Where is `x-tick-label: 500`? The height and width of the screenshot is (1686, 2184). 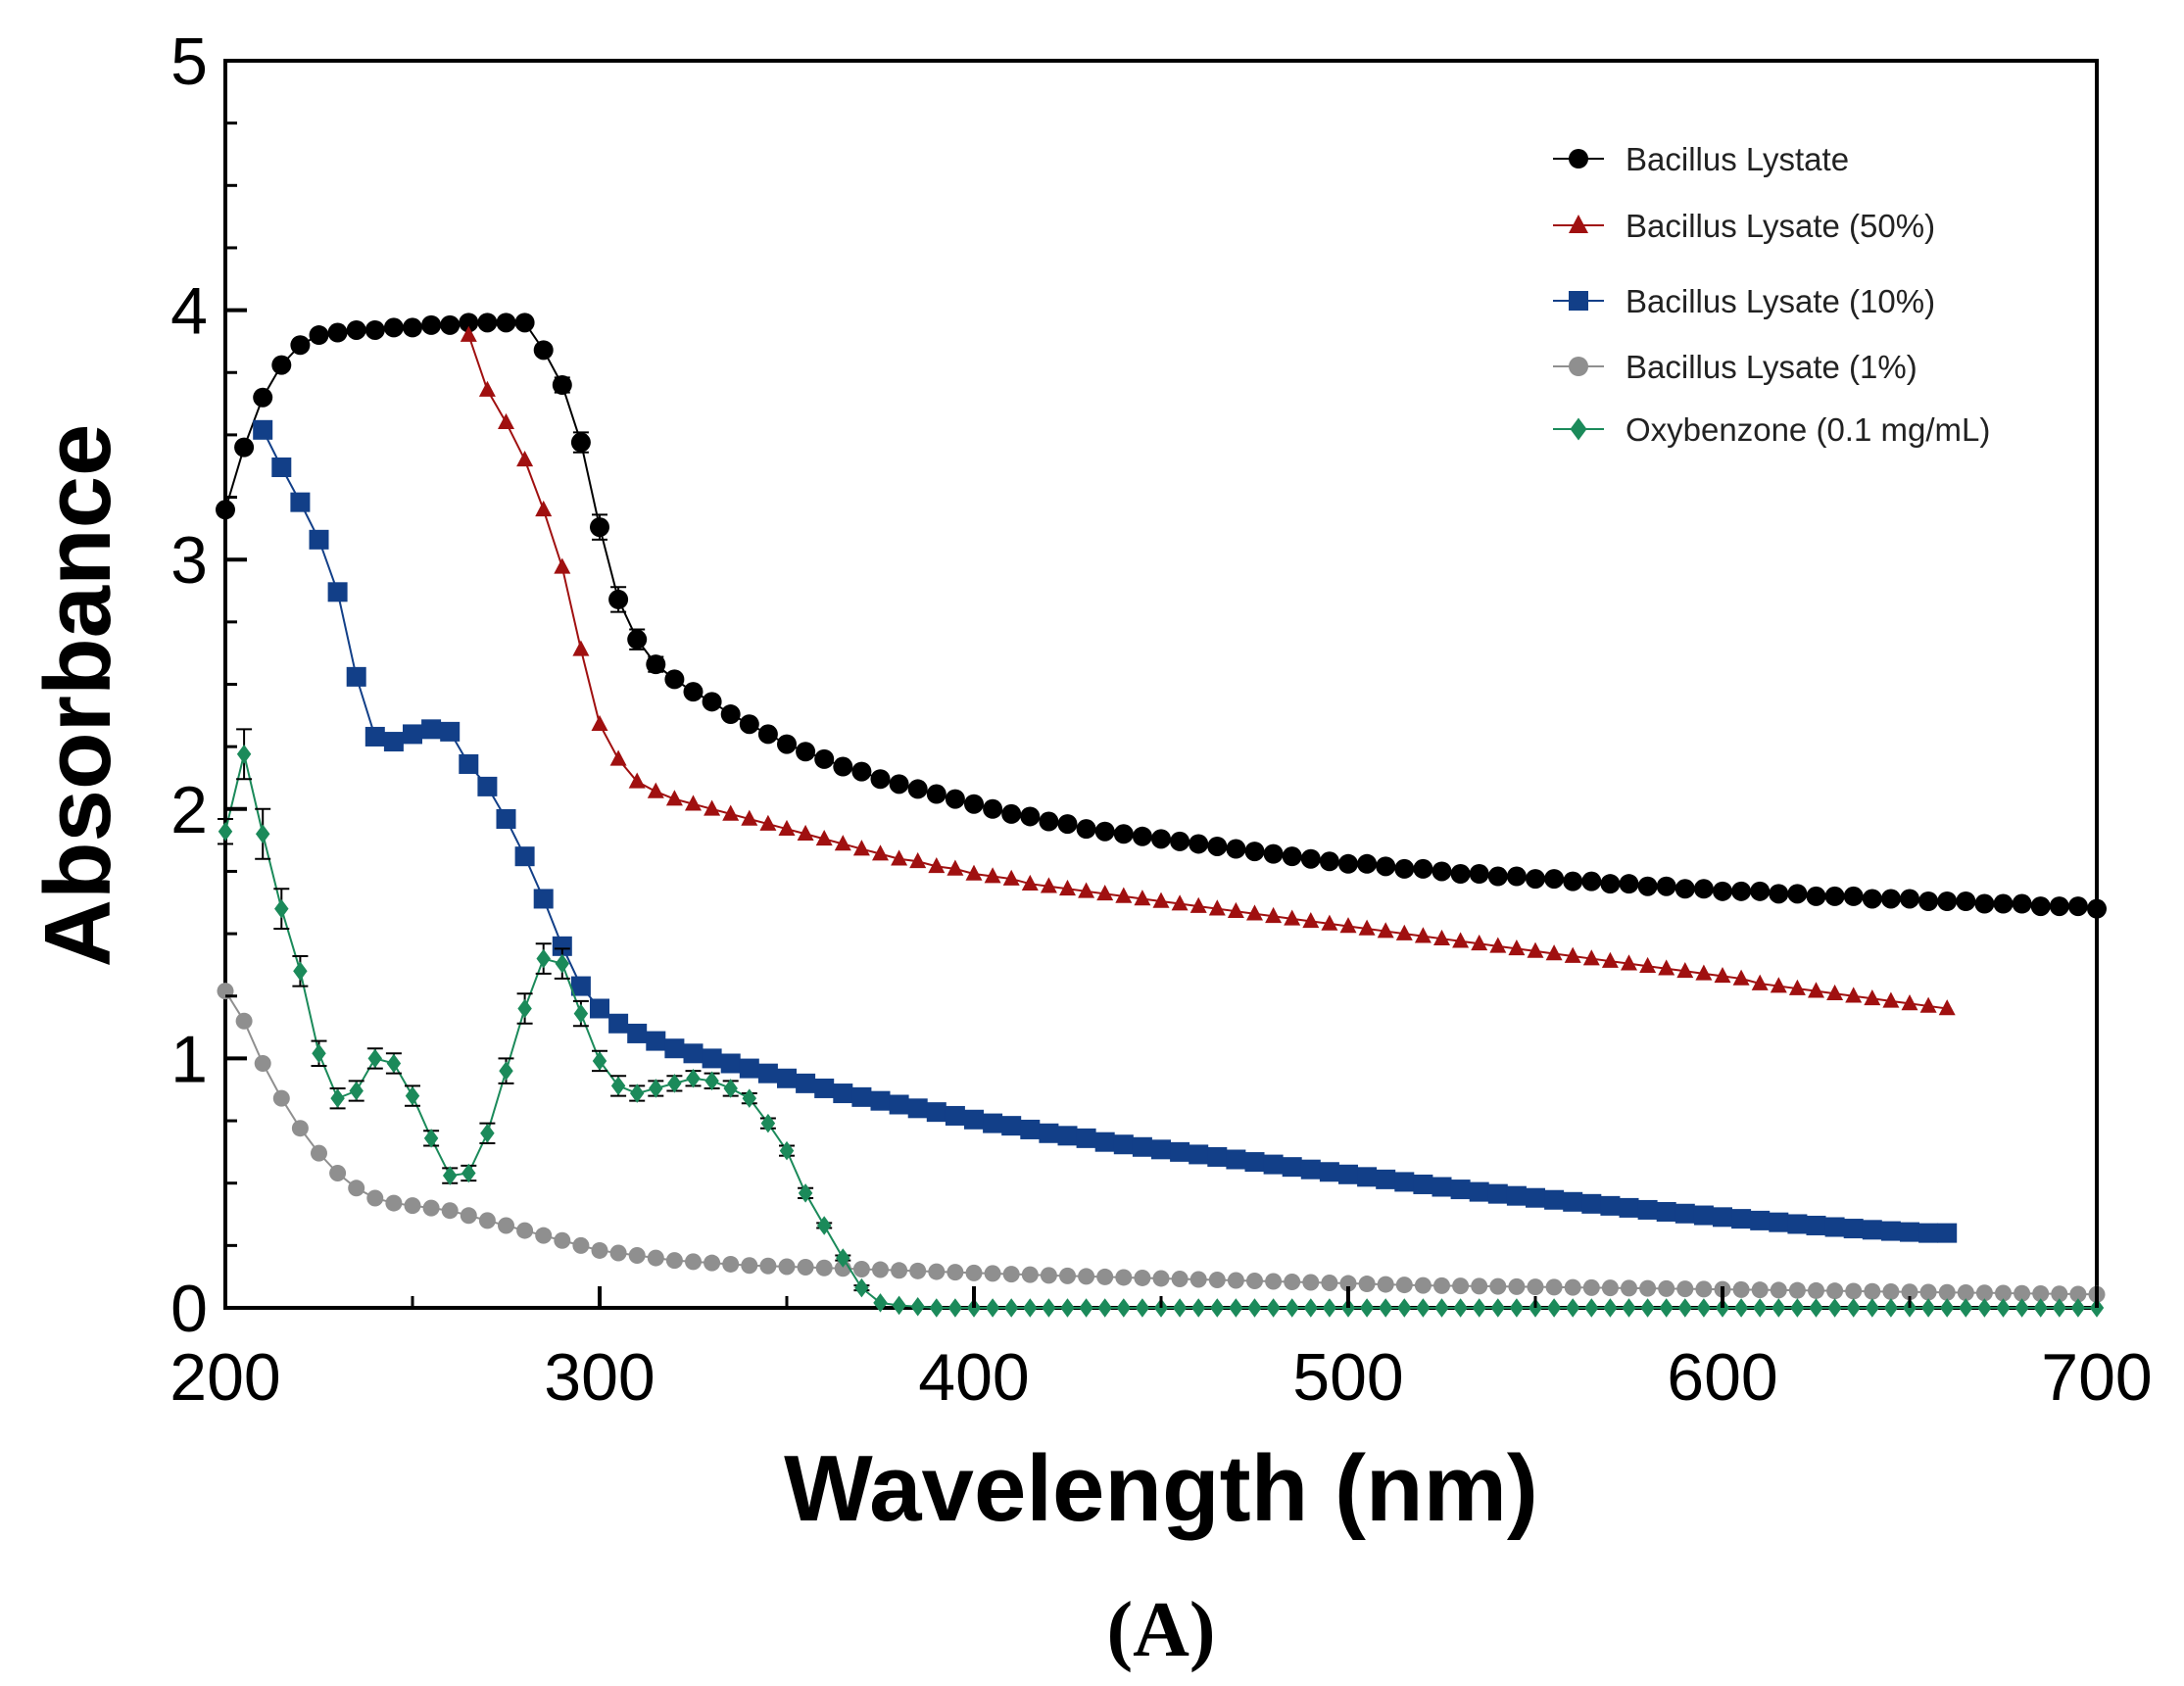 x-tick-label: 500 is located at coordinates (1347, 1377).